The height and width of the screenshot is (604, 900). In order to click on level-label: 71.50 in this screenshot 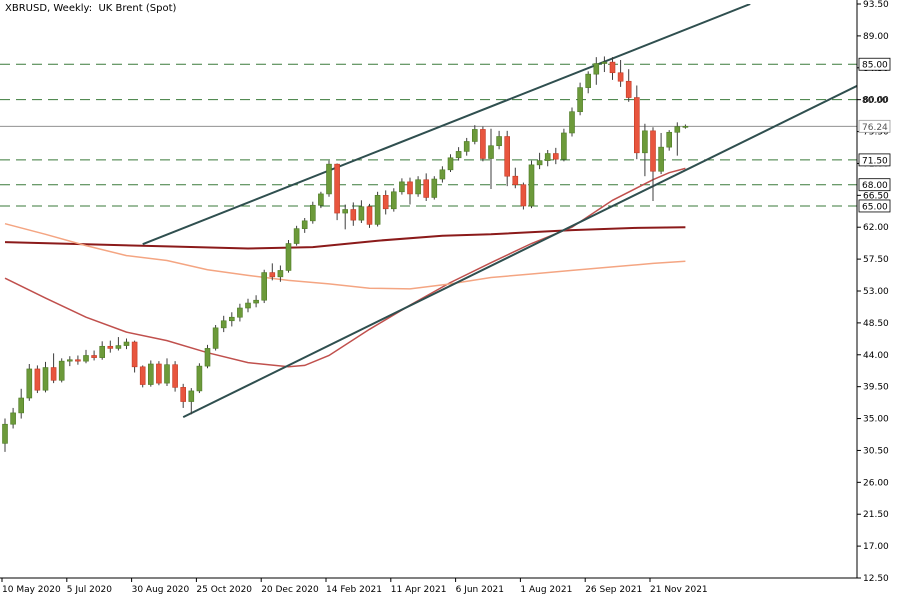, I will do `click(874, 160)`.